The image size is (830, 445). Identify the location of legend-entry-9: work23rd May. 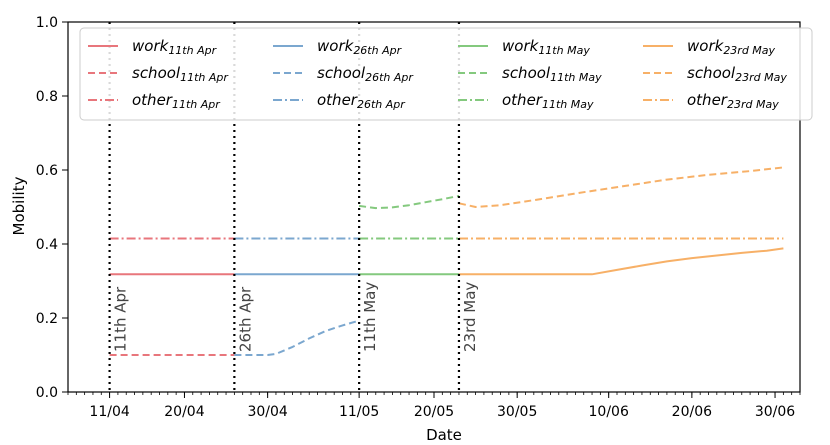
(731, 47).